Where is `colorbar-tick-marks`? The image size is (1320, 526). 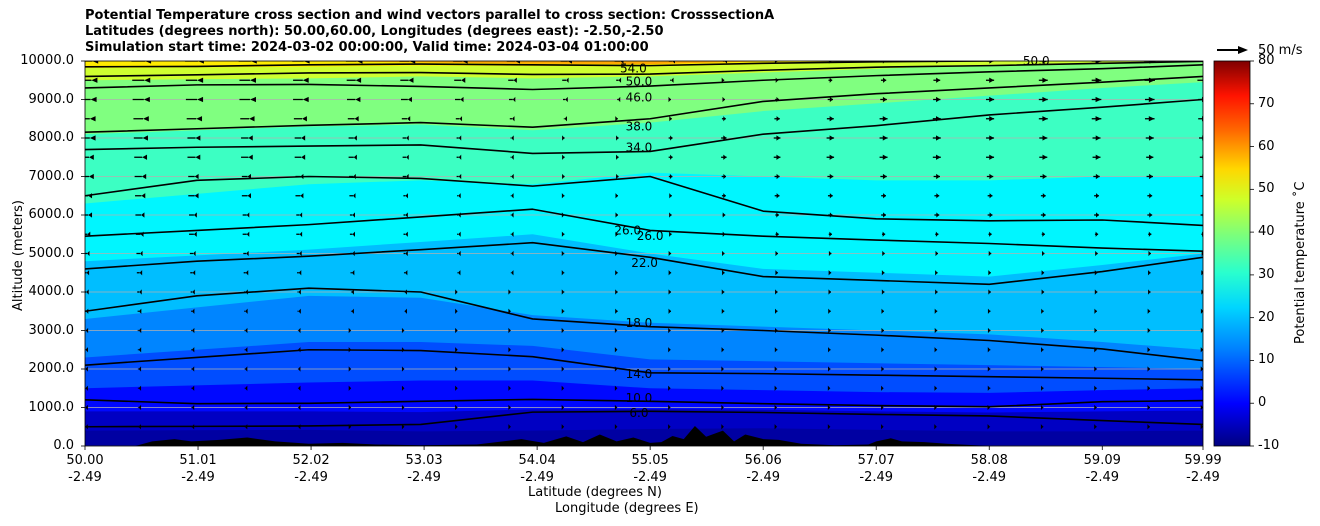 colorbar-tick-marks is located at coordinates (1252, 253).